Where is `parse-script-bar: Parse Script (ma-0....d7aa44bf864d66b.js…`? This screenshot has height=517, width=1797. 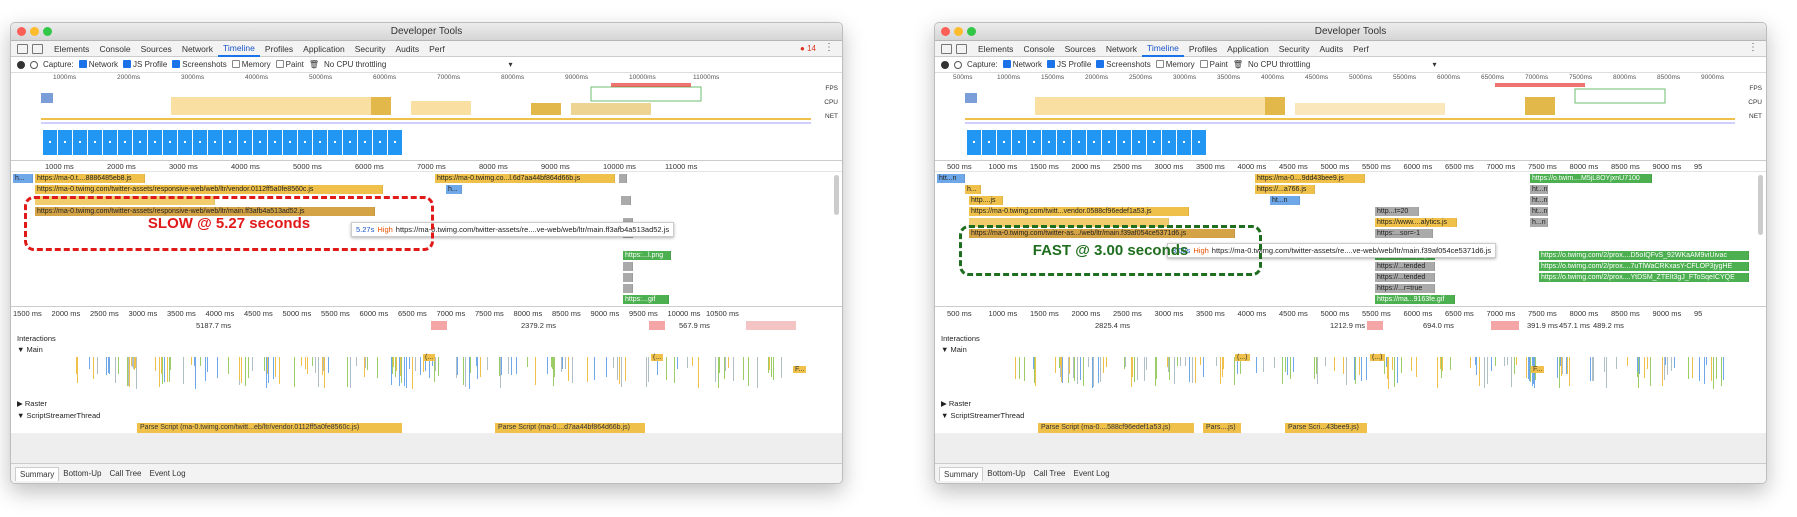 parse-script-bar: Parse Script (ma-0....d7aa44bf864d66b.js… is located at coordinates (570, 428).